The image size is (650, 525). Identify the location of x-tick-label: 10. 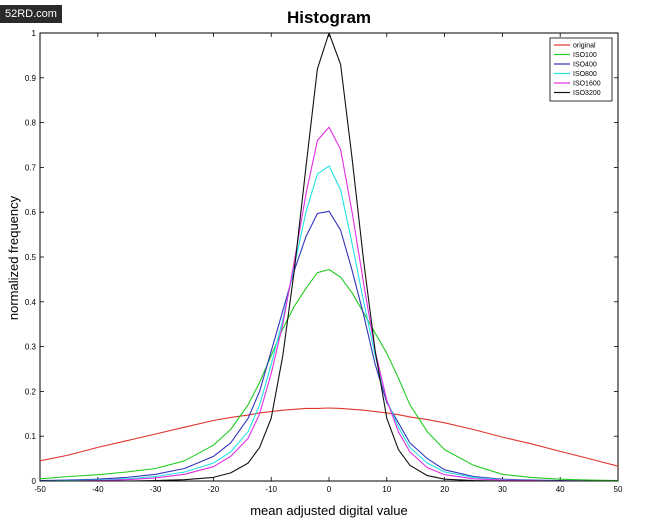
(386, 489).